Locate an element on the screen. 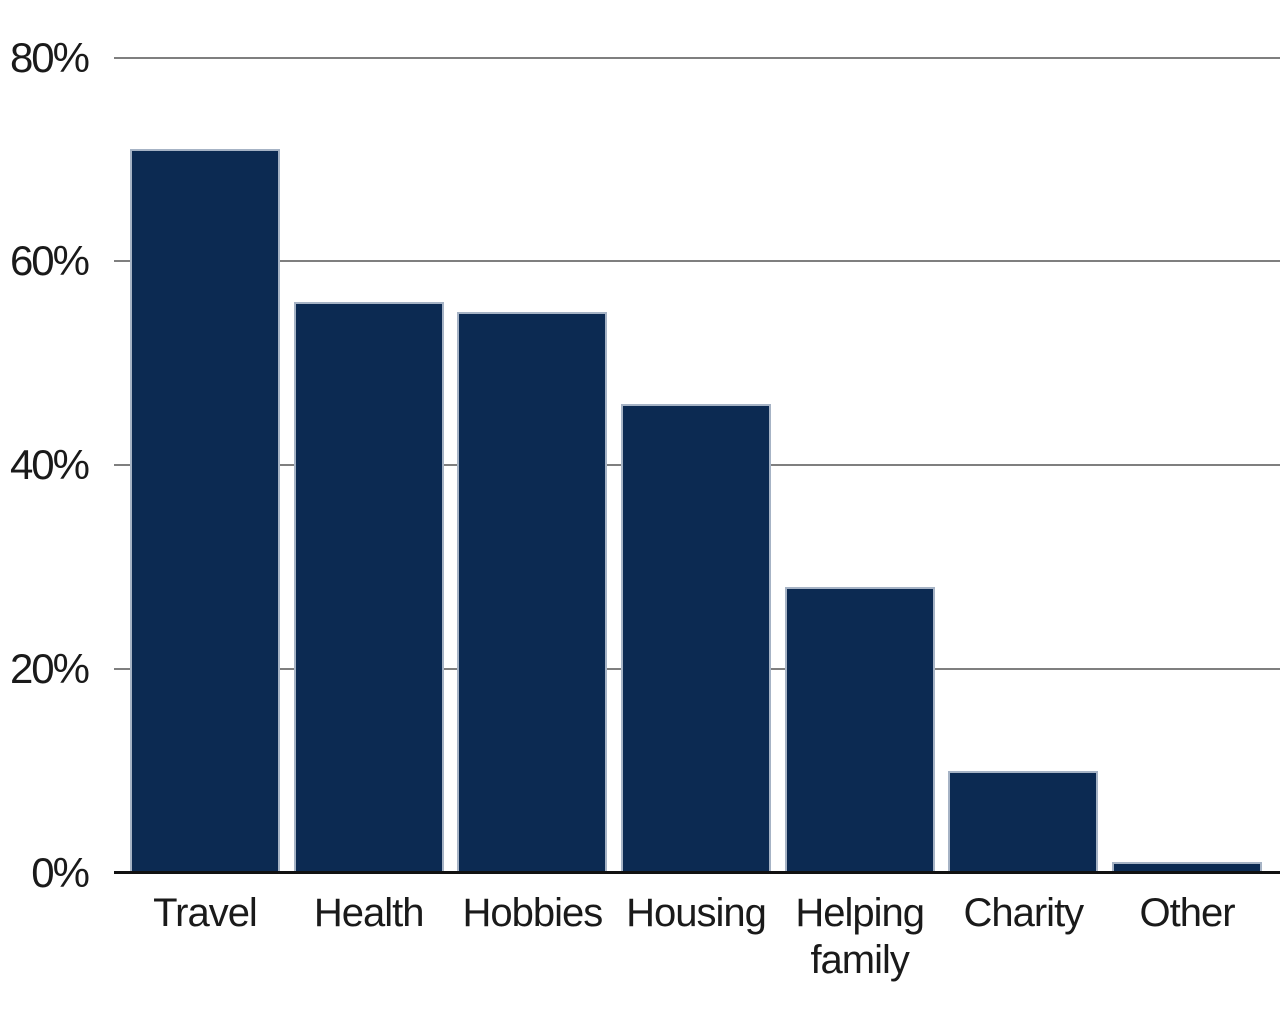  y-tick-label: 80% is located at coordinates (49, 57).